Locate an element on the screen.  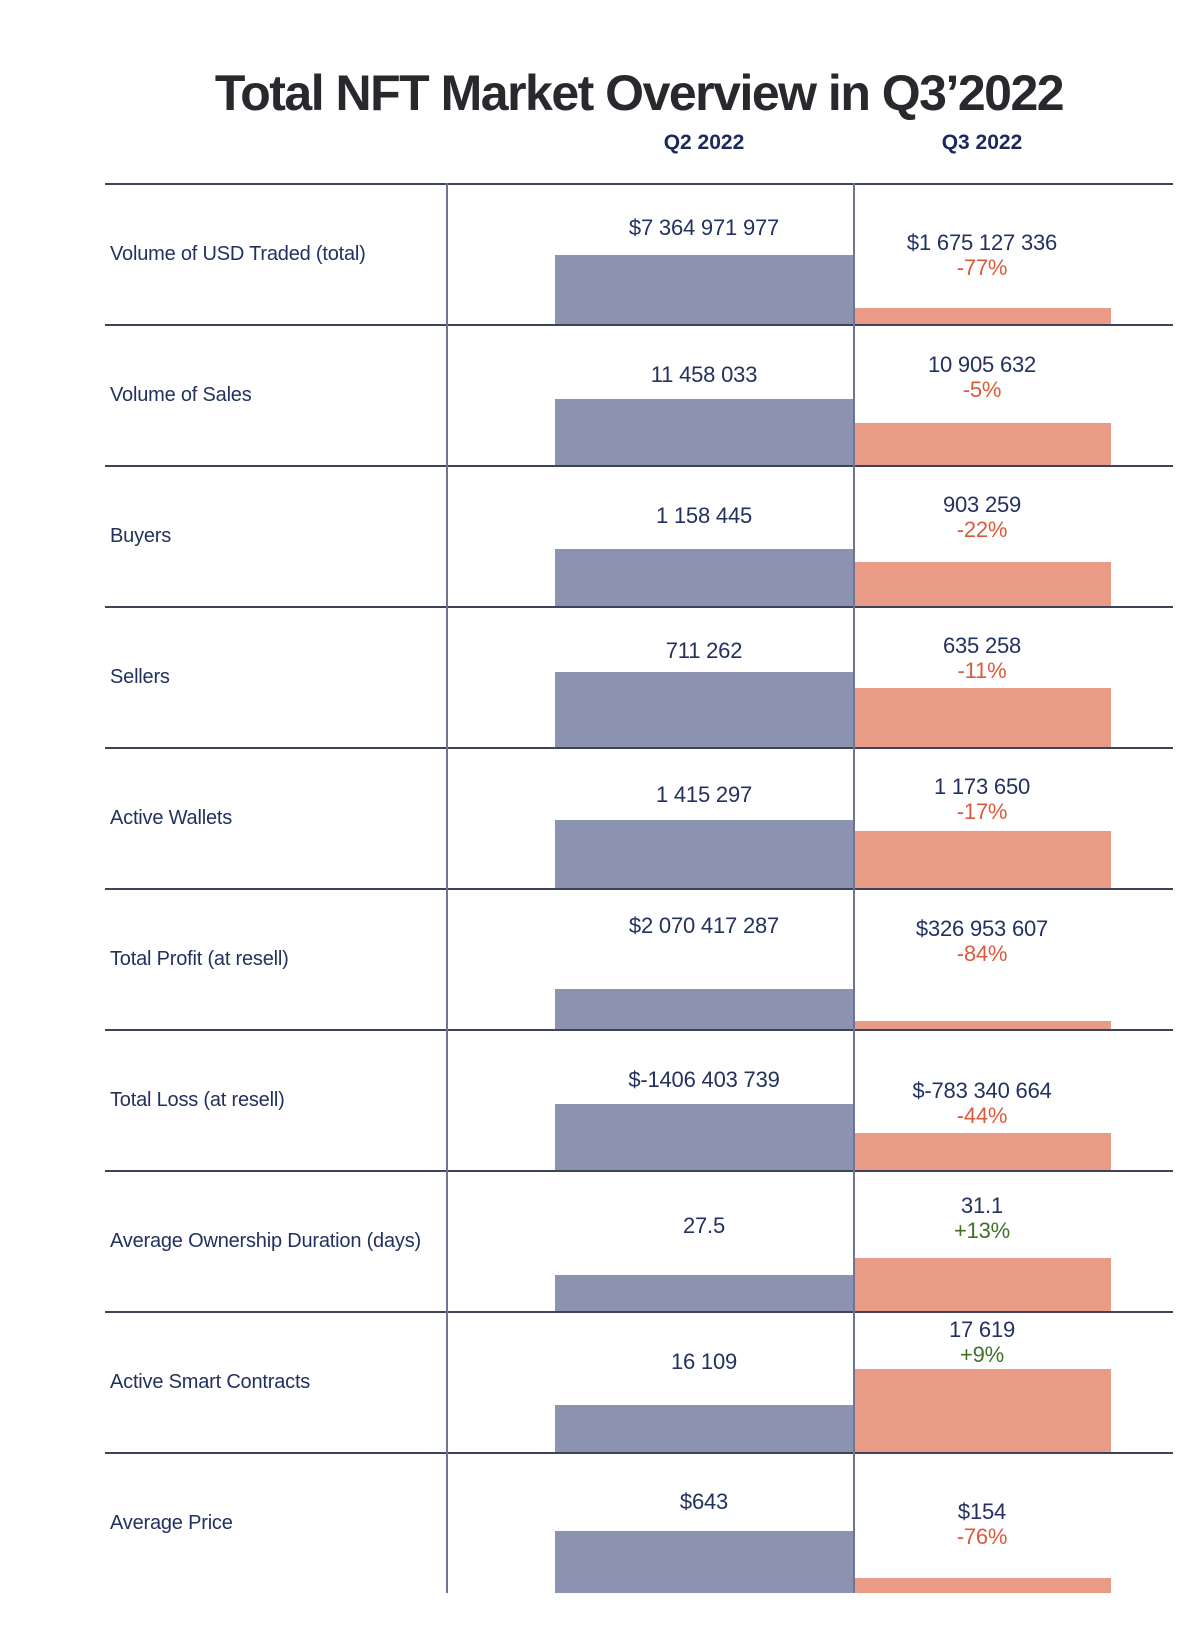
table-row: Buyers 1 158 445 903 259 -22% is located at coordinates (639, 535).